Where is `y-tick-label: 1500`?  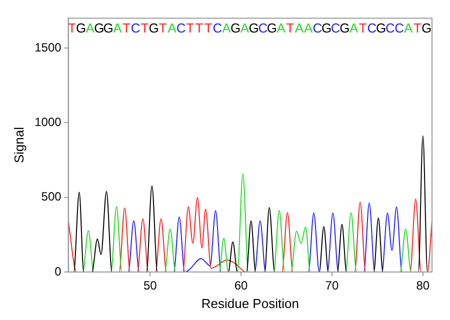 y-tick-label: 1500 is located at coordinates (48, 47).